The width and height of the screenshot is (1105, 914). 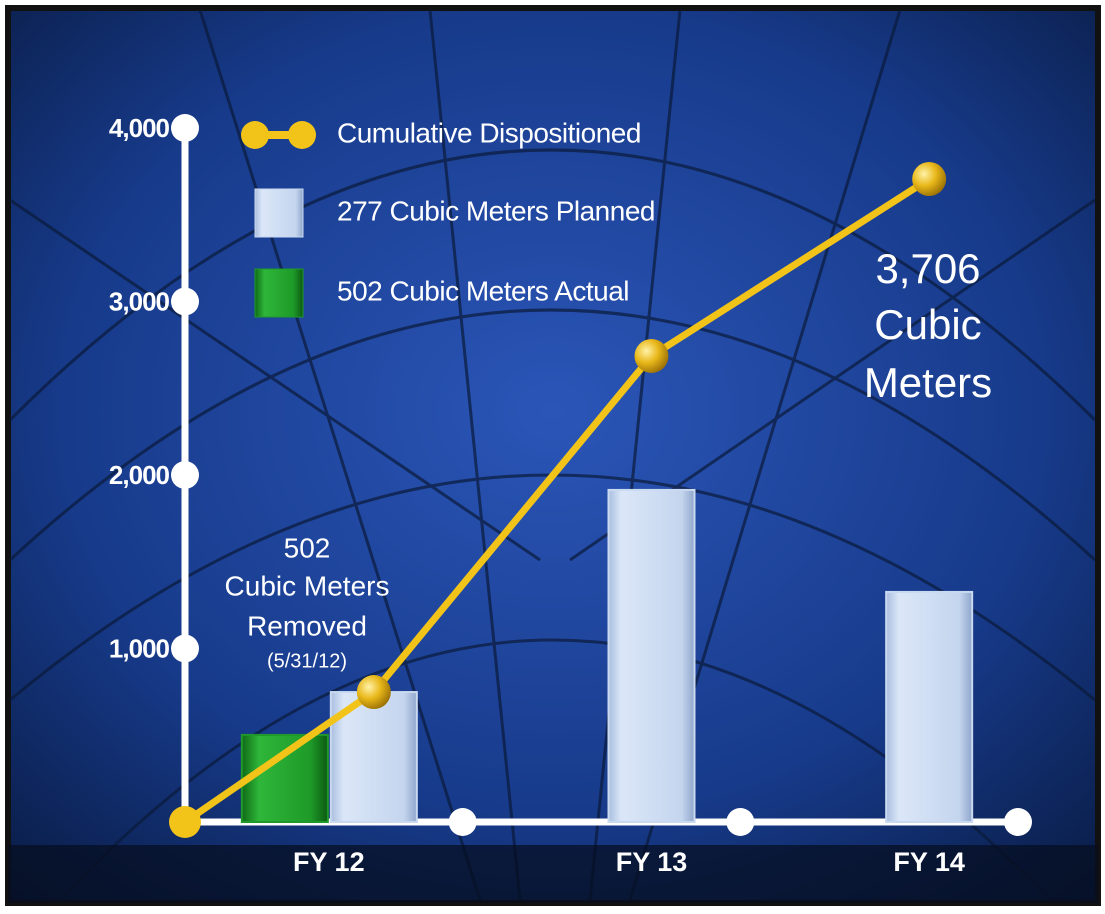 What do you see at coordinates (928, 382) in the screenshot?
I see `annotation: Meters` at bounding box center [928, 382].